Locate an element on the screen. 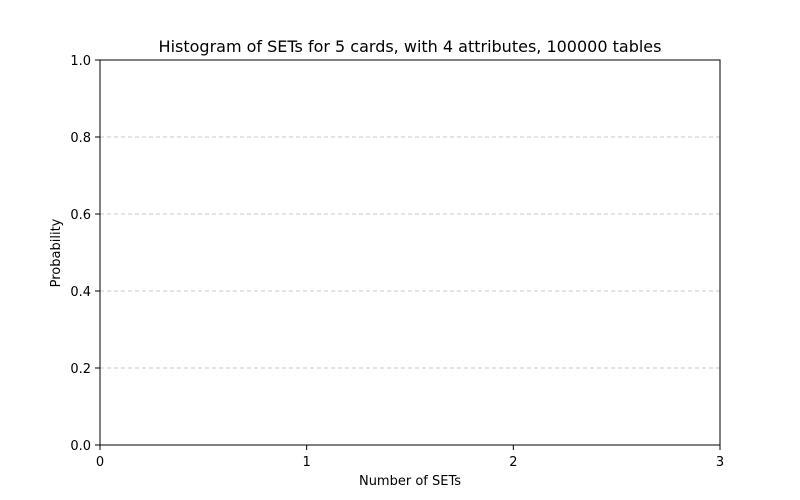 Image resolution: width=800 pixels, height=500 pixels. y-tick-label: 0.6 is located at coordinates (80, 215).